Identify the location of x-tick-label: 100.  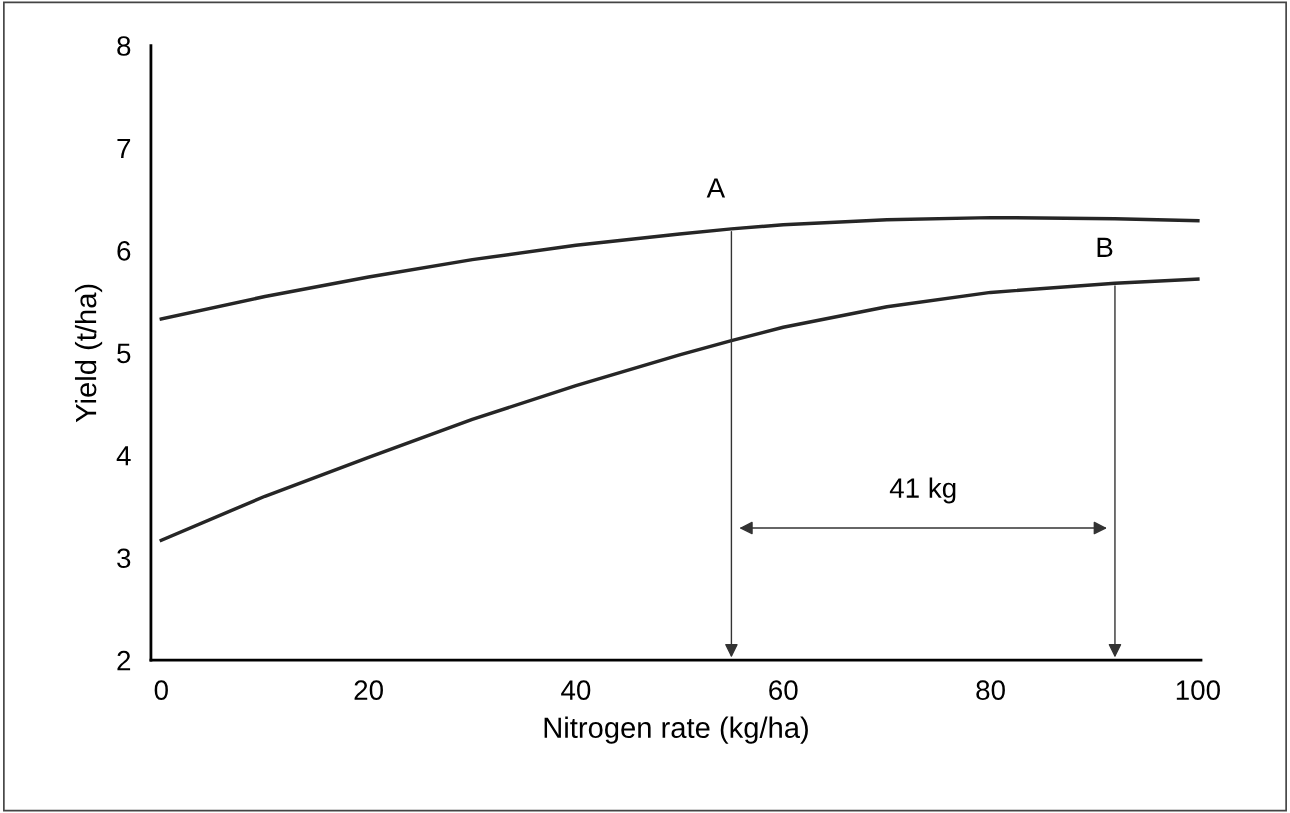
(1198, 690).